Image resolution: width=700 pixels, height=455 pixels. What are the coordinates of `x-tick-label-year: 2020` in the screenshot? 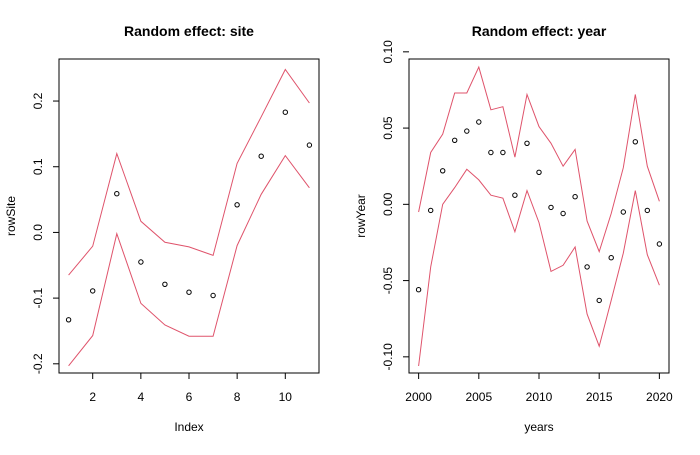 It's located at (659, 397).